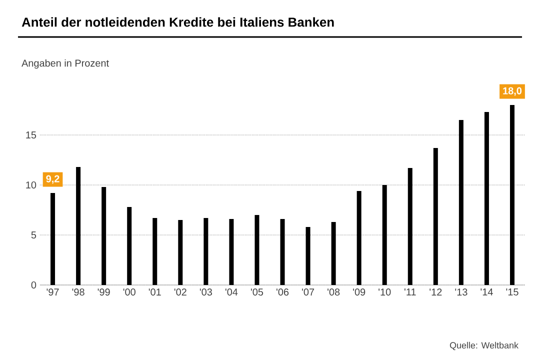 Image resolution: width=540 pixels, height=360 pixels. What do you see at coordinates (334, 292) in the screenshot?
I see `x-tick-label: '08` at bounding box center [334, 292].